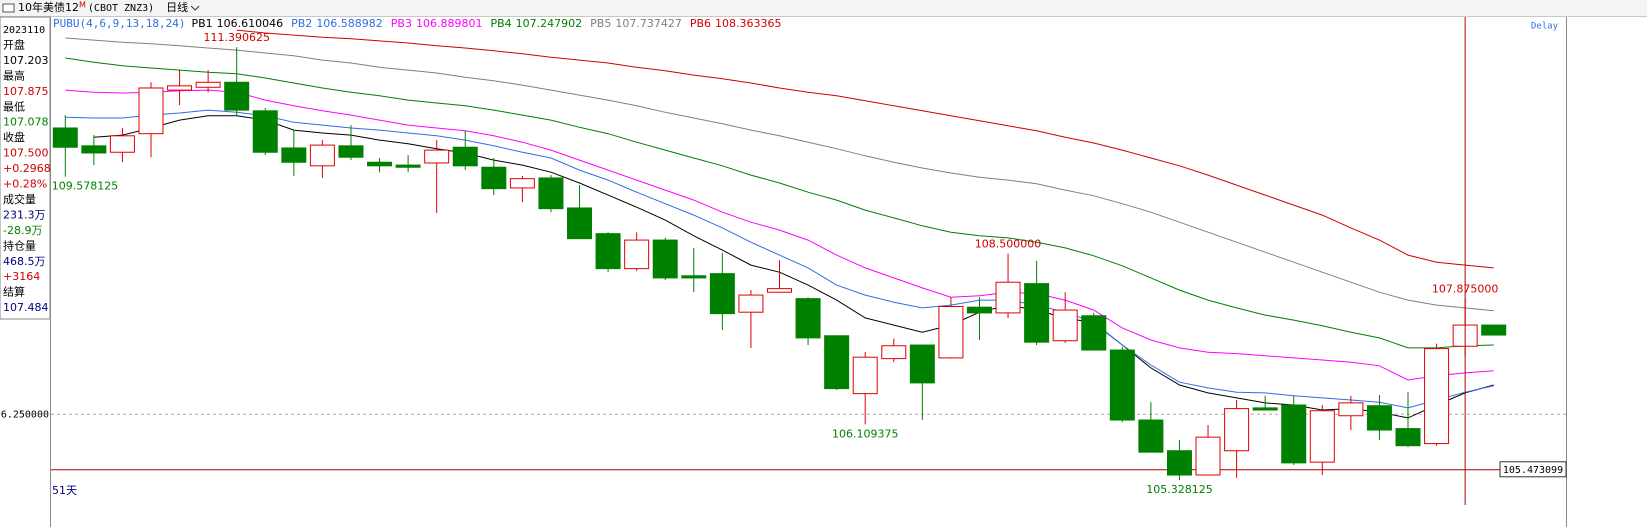  Describe the element at coordinates (14, 137) in the screenshot. I see `panel-label: 收盘` at that location.